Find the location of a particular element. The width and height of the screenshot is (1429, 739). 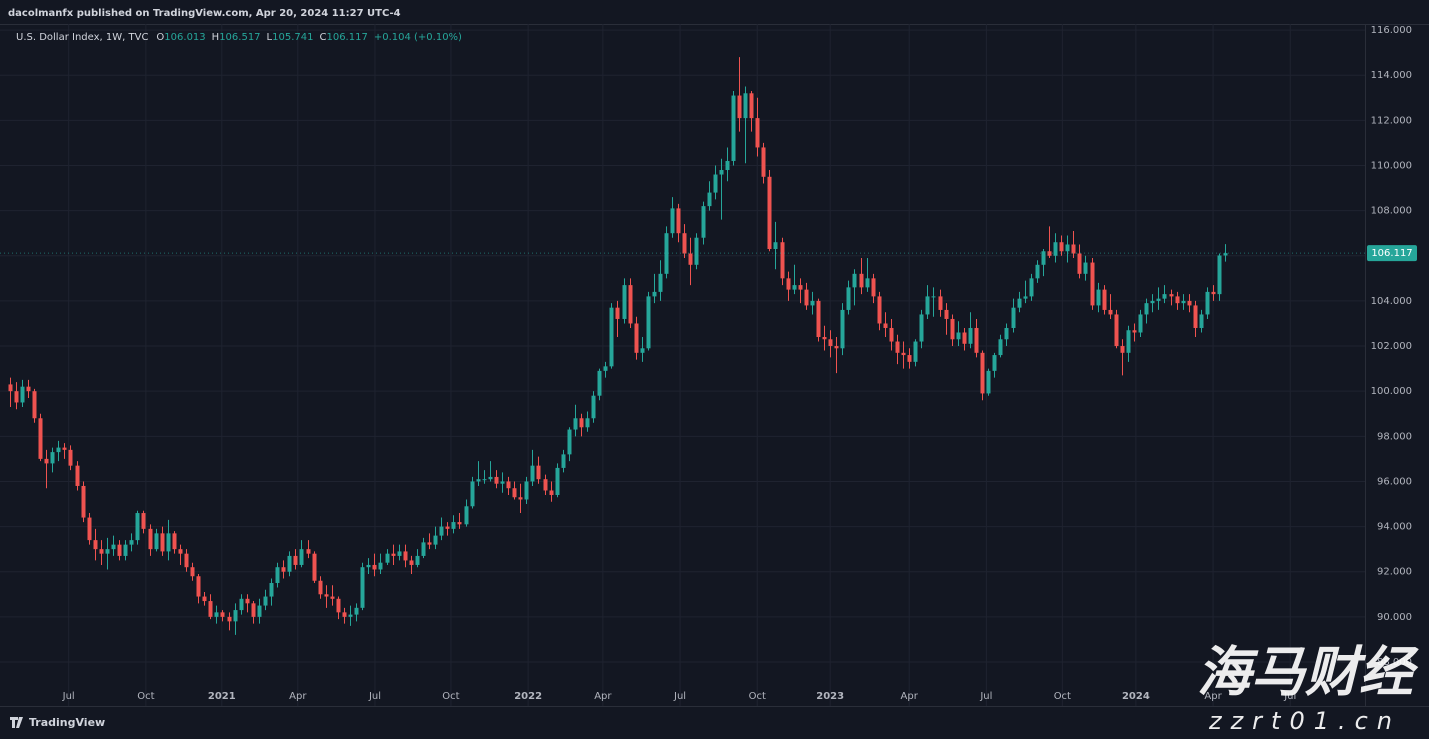

ohlc-value: 106.517 is located at coordinates (239, 37).